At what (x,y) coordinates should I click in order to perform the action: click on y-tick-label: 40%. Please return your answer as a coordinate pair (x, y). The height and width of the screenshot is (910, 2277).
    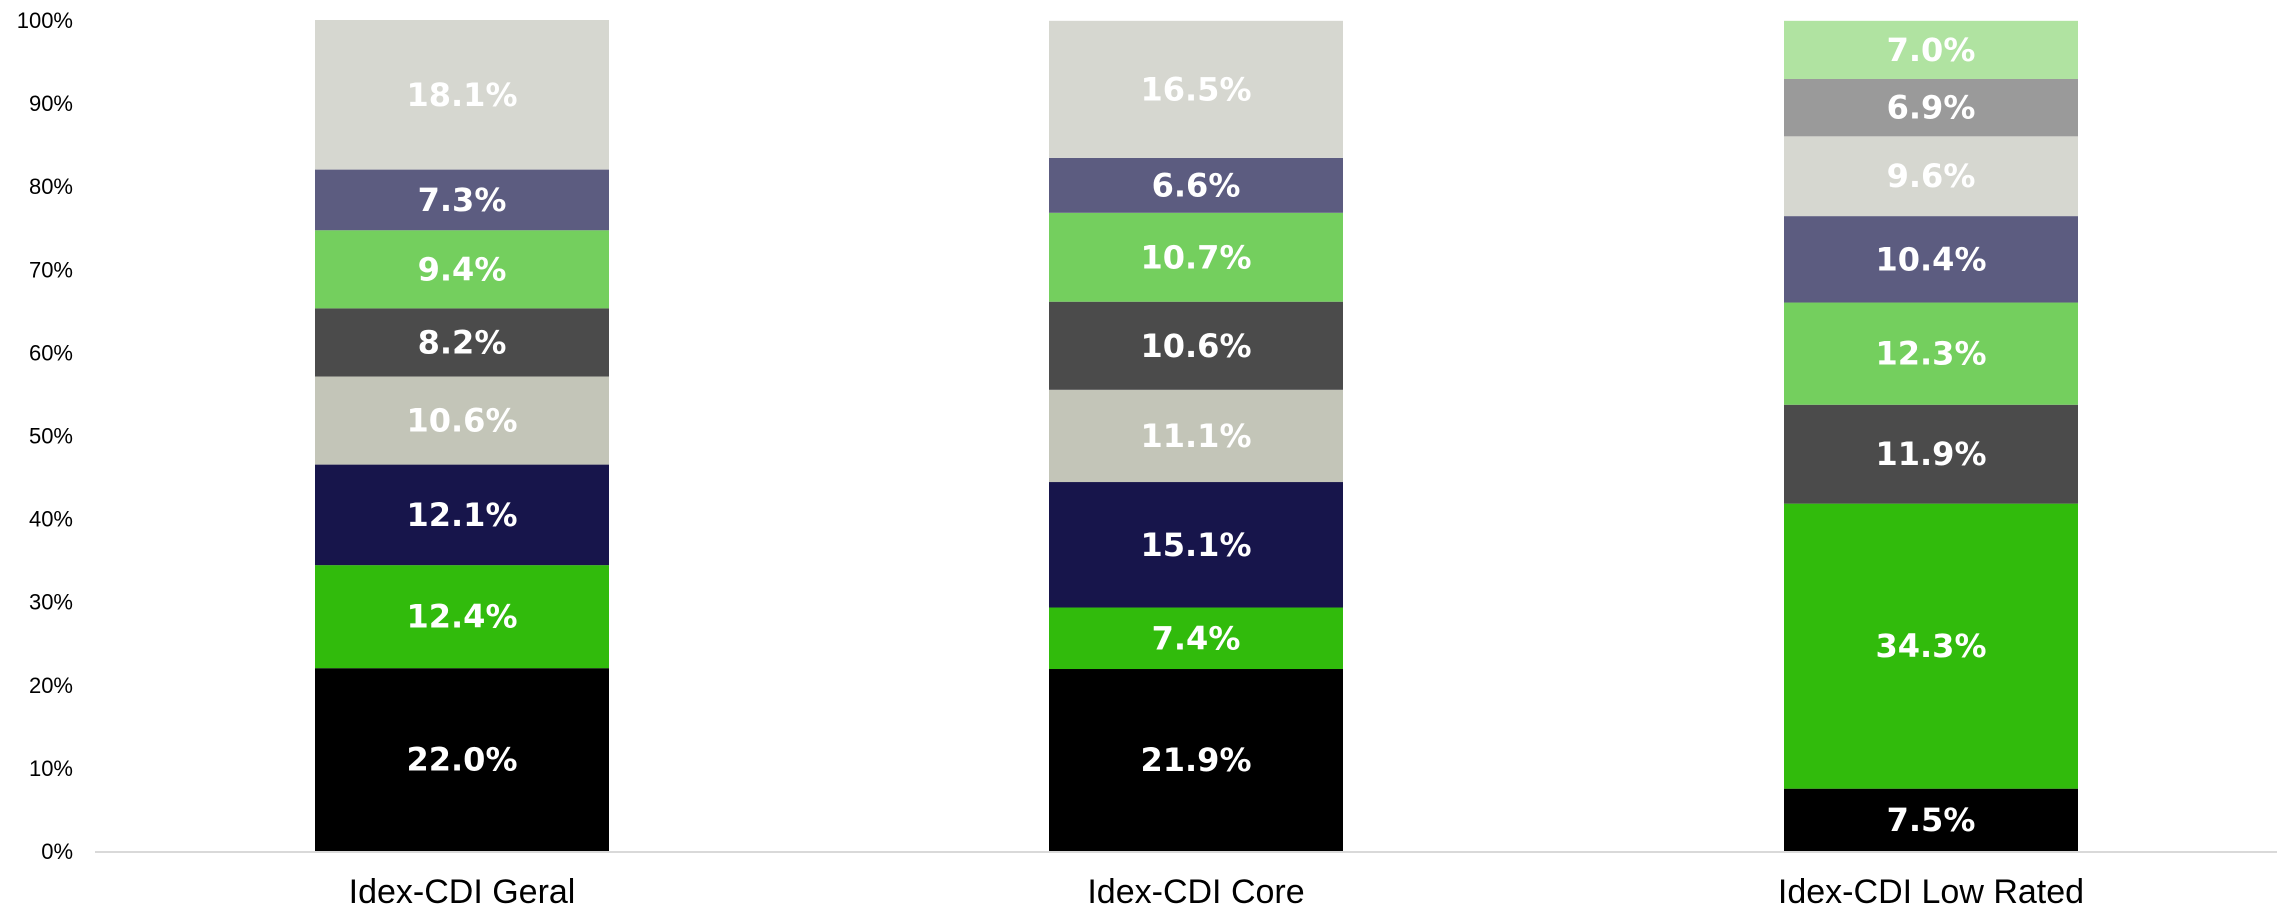
    Looking at the image, I should click on (51, 519).